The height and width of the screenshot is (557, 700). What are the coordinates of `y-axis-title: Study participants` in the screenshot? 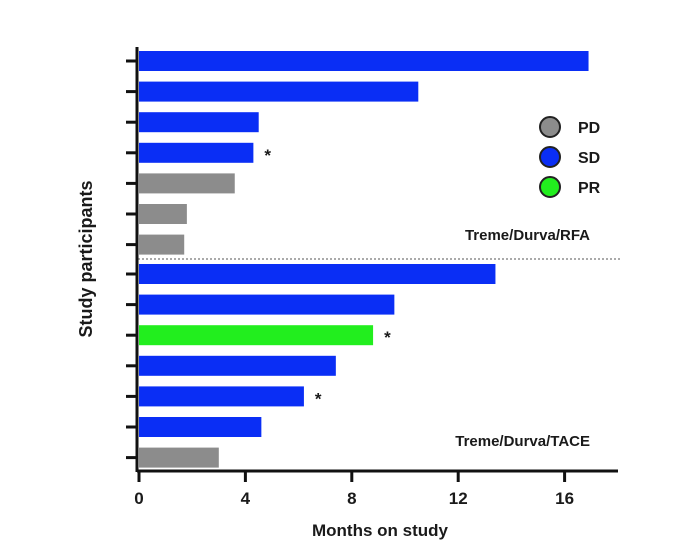 It's located at (86, 258).